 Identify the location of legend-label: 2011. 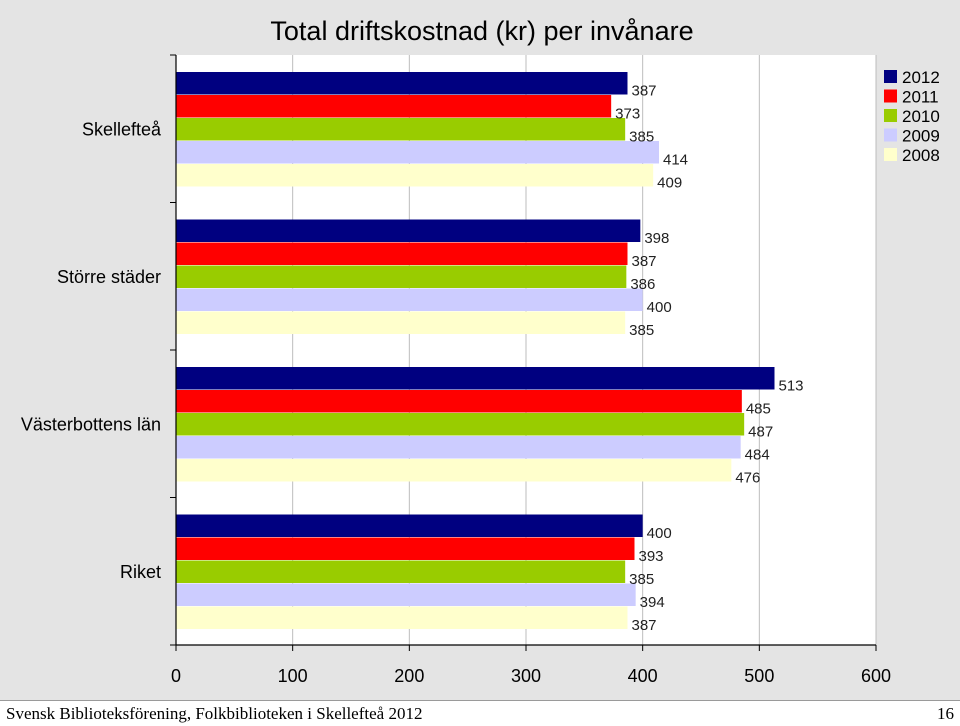
(920, 97).